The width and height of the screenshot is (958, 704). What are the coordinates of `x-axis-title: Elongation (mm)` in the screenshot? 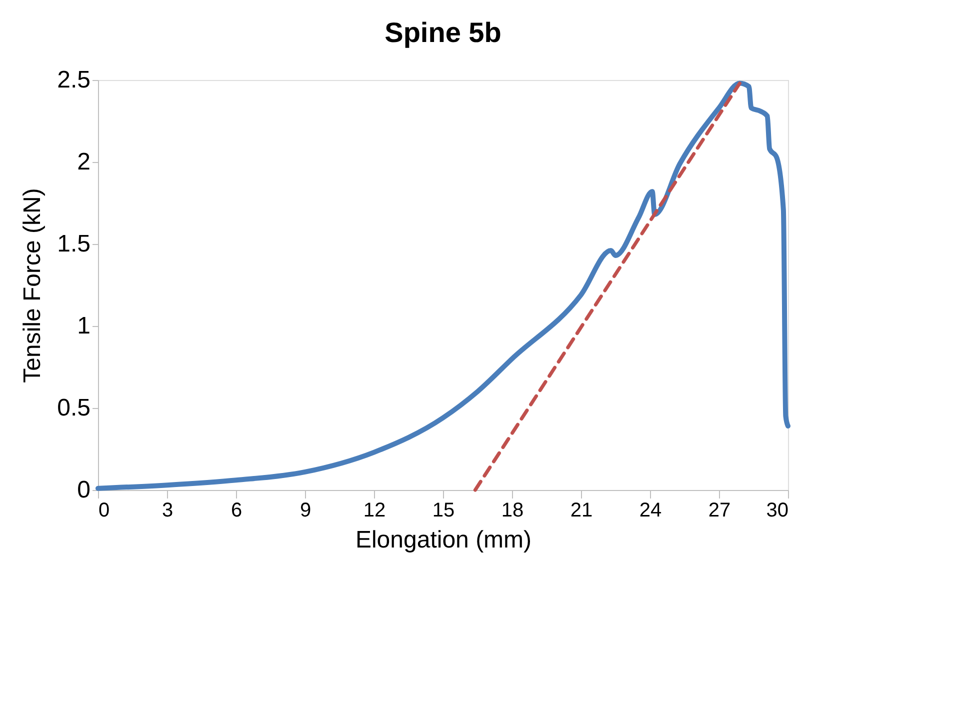 It's located at (443, 540).